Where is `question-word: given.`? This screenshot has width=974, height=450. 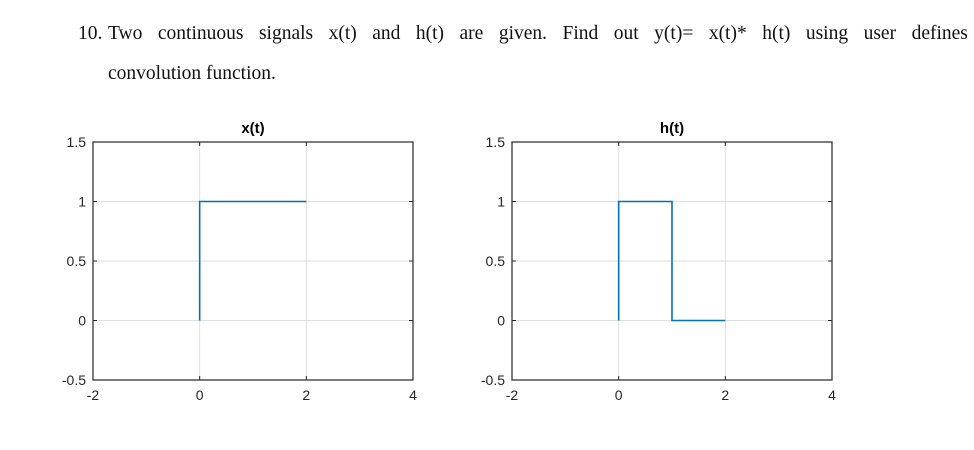
question-word: given. is located at coordinates (523, 33).